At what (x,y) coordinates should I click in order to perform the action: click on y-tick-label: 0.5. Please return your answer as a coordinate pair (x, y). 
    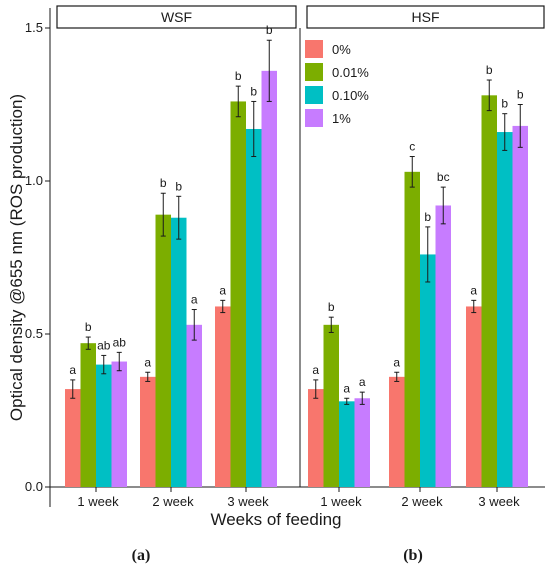
    Looking at the image, I should click on (34, 333).